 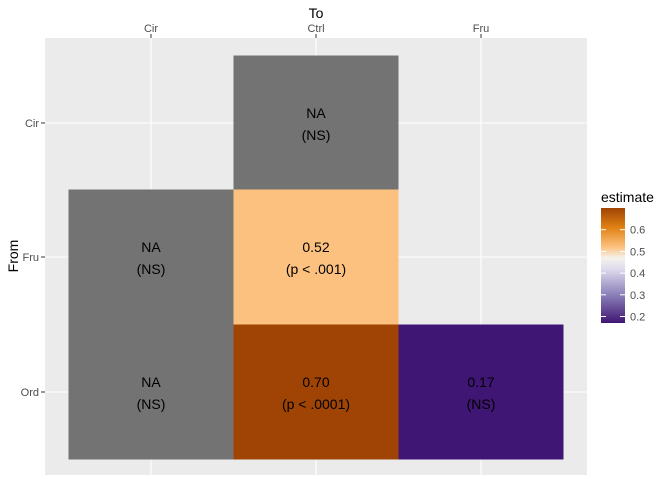 What do you see at coordinates (30, 393) in the screenshot?
I see `y-tick-label: Ord` at bounding box center [30, 393].